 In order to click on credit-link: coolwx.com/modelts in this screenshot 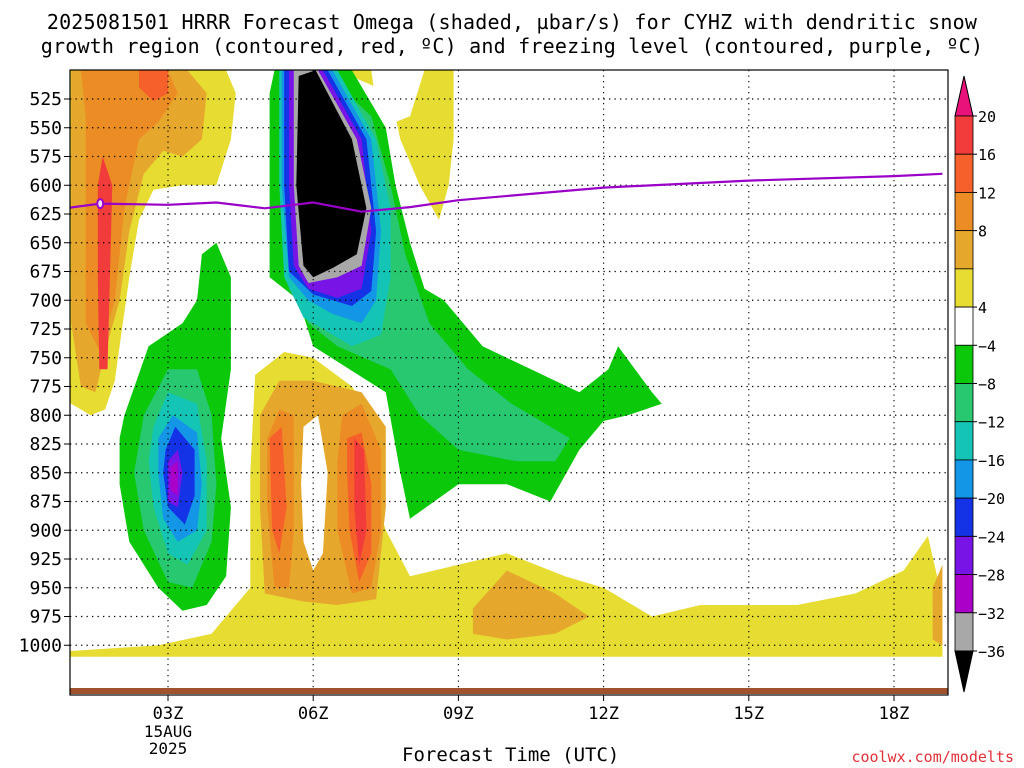, I will do `click(932, 757)`.